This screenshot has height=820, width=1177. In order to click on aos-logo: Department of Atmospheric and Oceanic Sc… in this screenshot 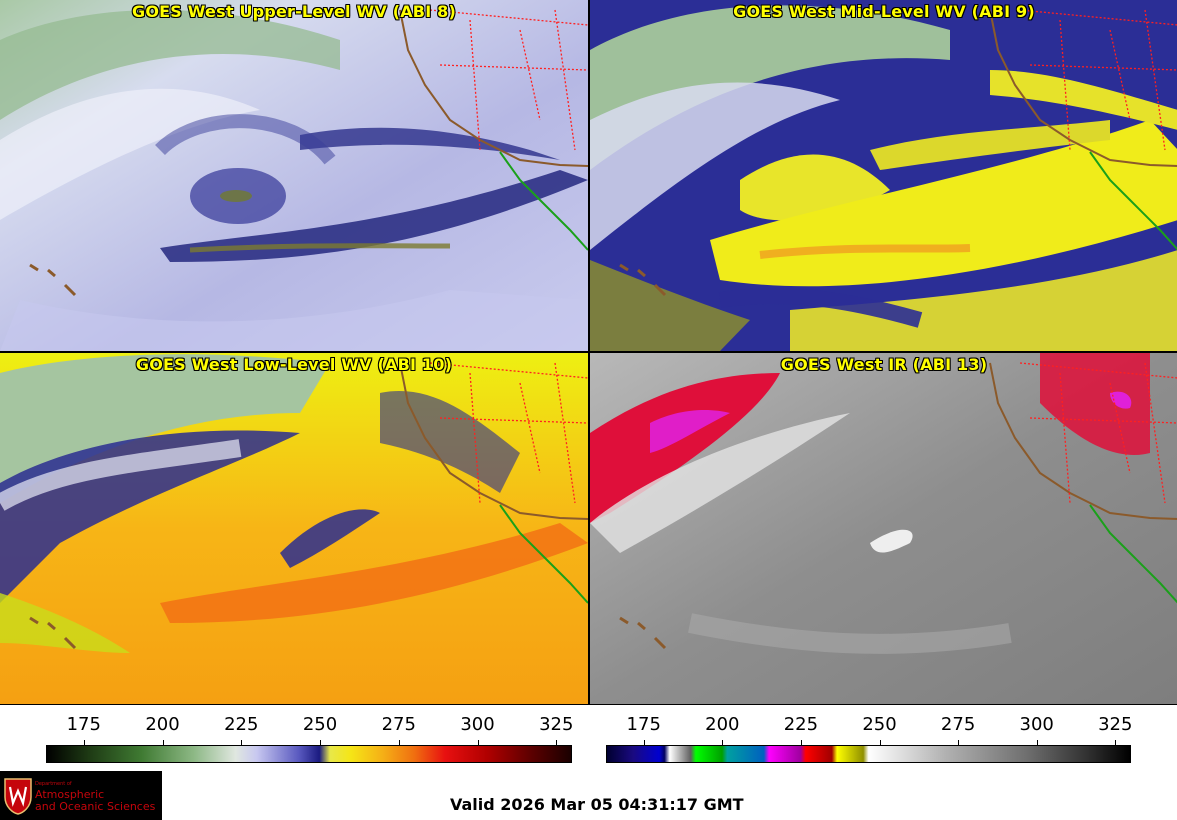, I will do `click(81, 795)`.